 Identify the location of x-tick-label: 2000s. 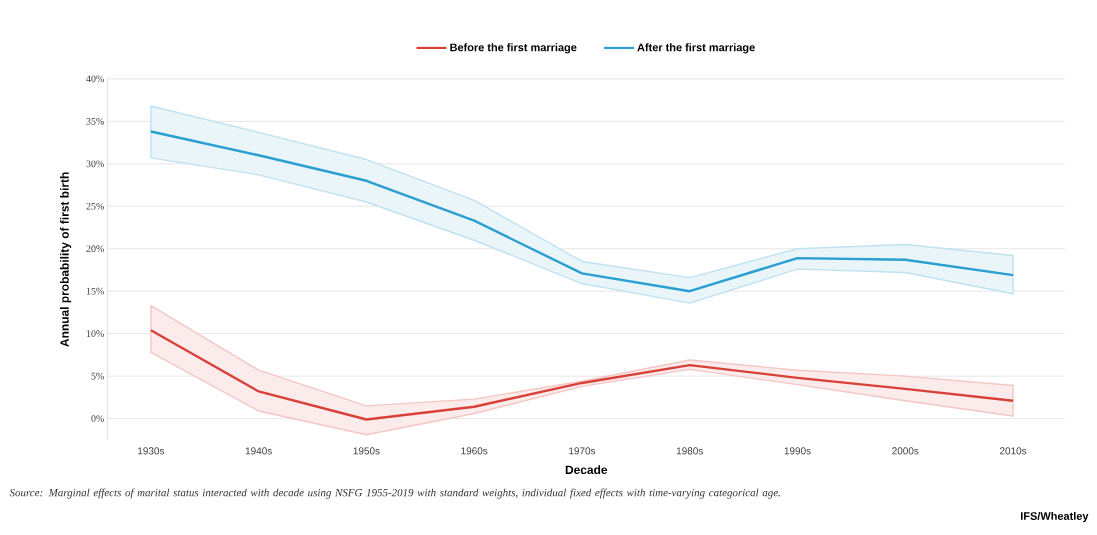
(905, 451).